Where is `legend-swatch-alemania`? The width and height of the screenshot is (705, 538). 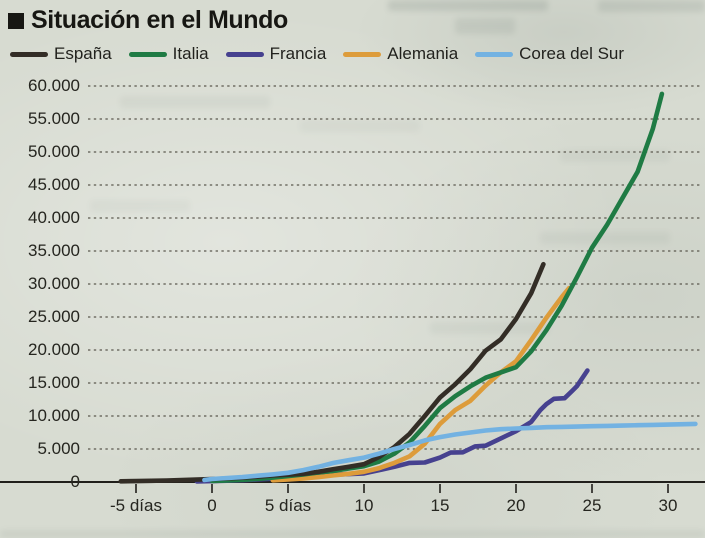 legend-swatch-alemania is located at coordinates (362, 54).